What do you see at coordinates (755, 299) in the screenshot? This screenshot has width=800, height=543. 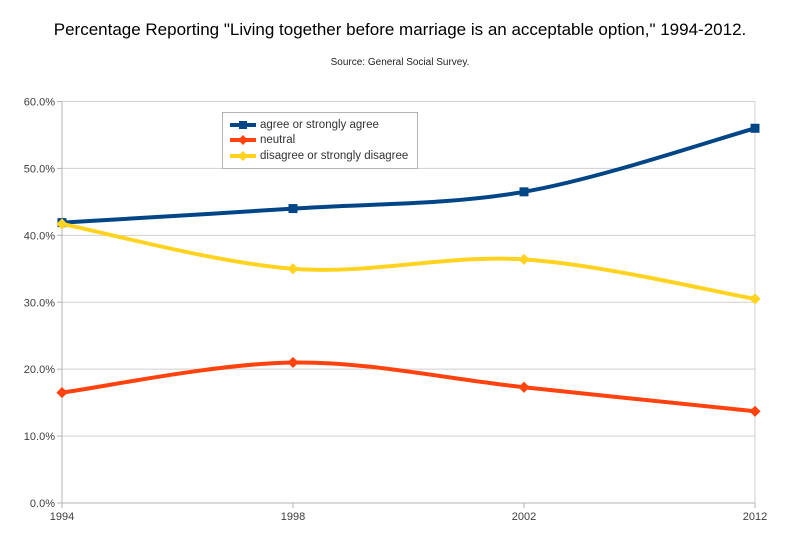 I see `data-point-marker-disagree-or-strongly-disagree-2012` at bounding box center [755, 299].